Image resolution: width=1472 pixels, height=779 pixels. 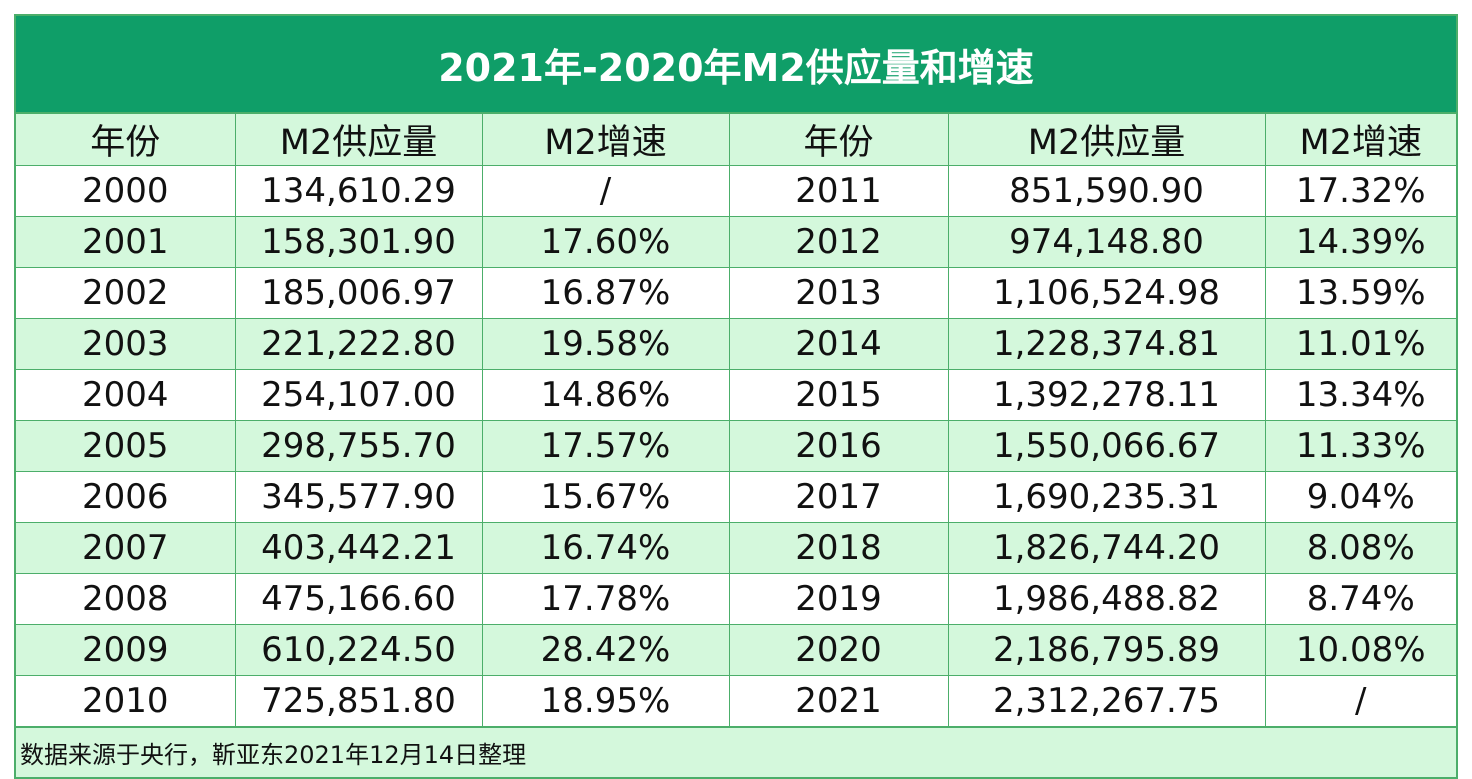 What do you see at coordinates (605, 344) in the screenshot?
I see `cell-m2-growth: 19.58%` at bounding box center [605, 344].